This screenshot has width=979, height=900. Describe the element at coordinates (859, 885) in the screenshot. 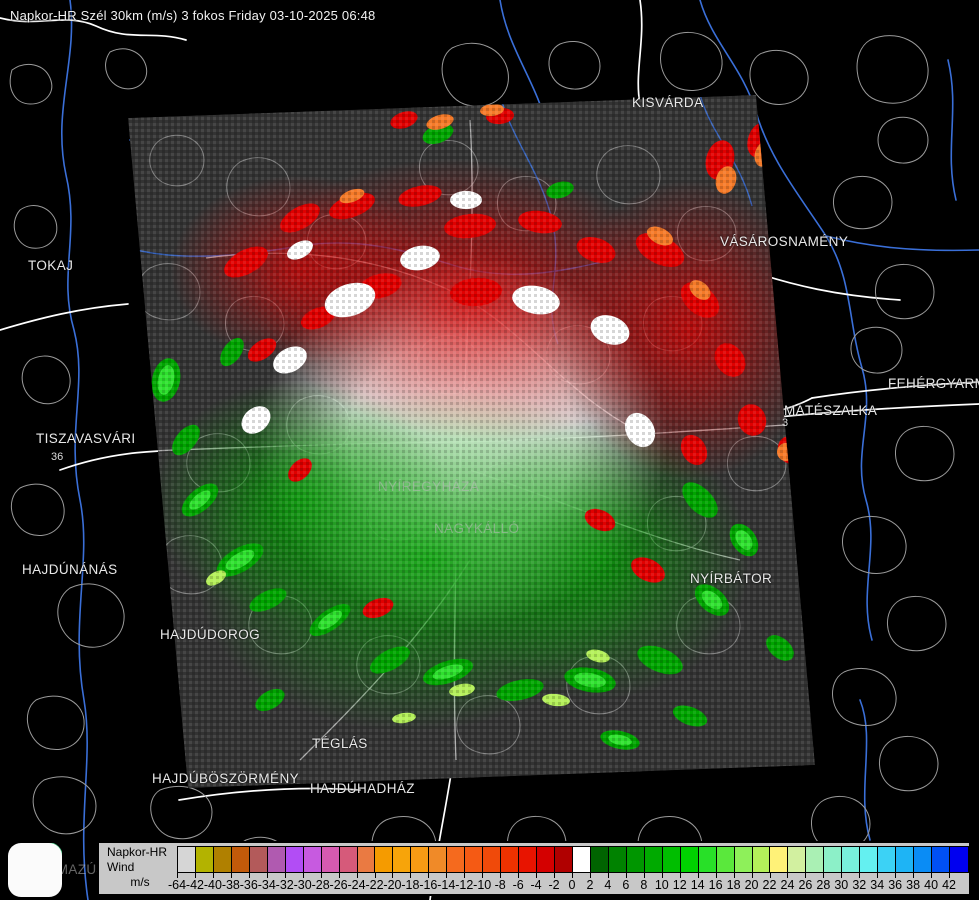

I see `legend-tick-label: 32` at that location.